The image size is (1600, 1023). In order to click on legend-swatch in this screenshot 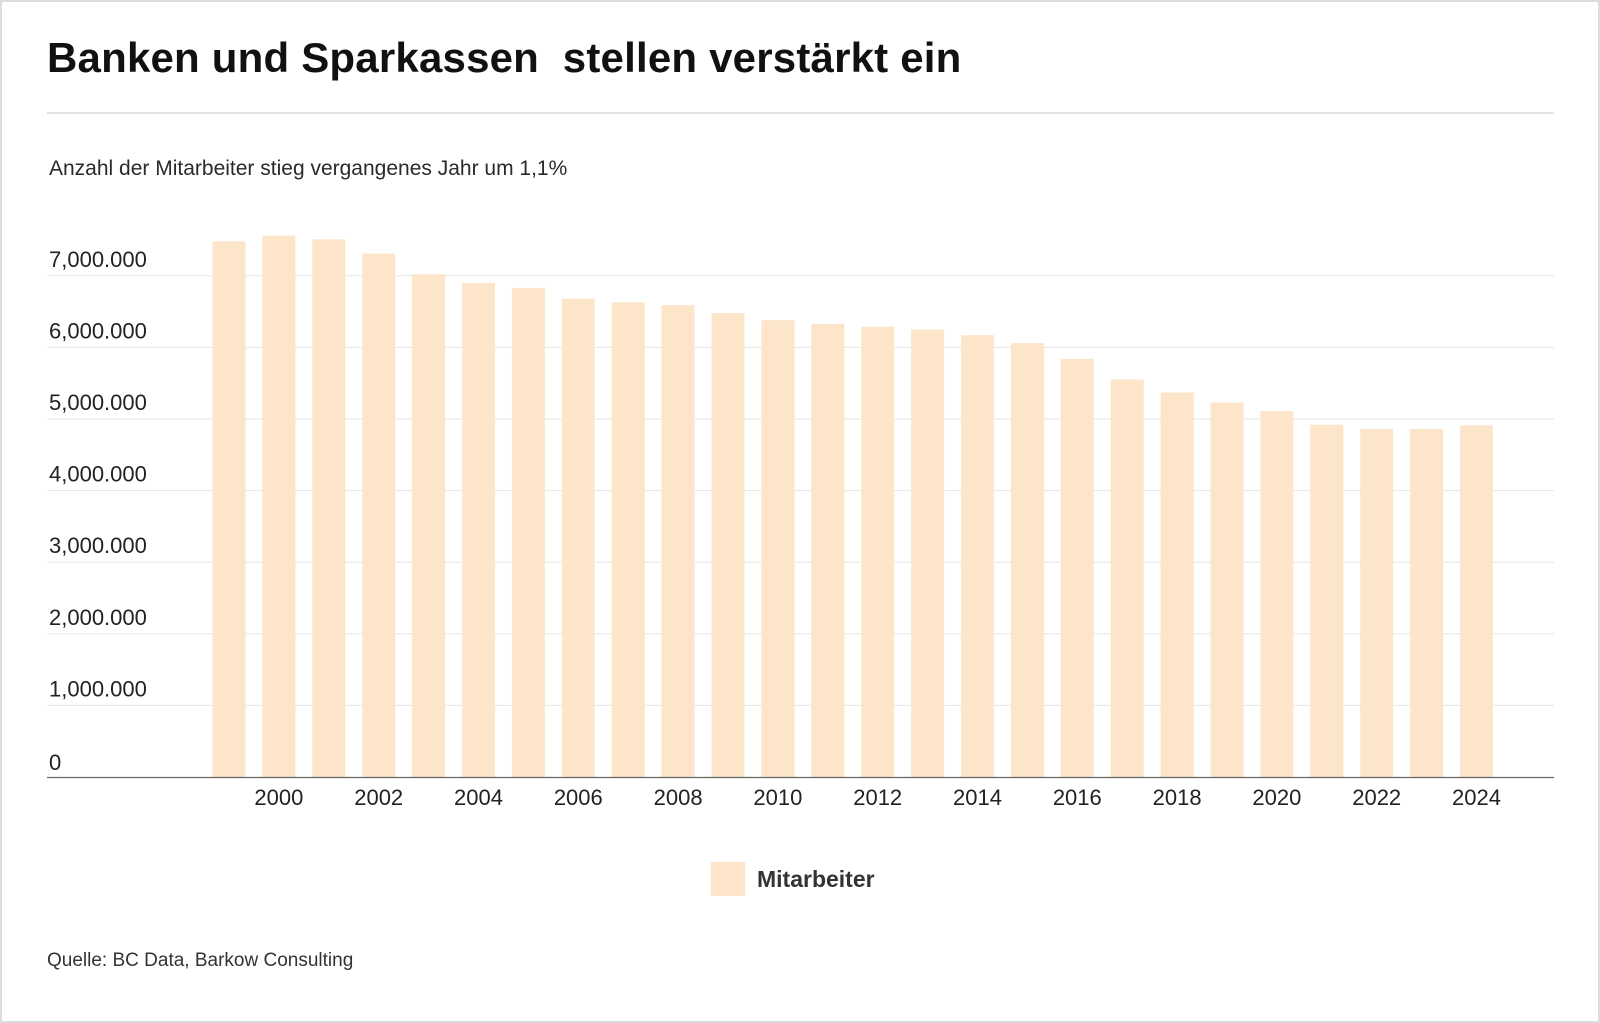, I will do `click(728, 879)`.